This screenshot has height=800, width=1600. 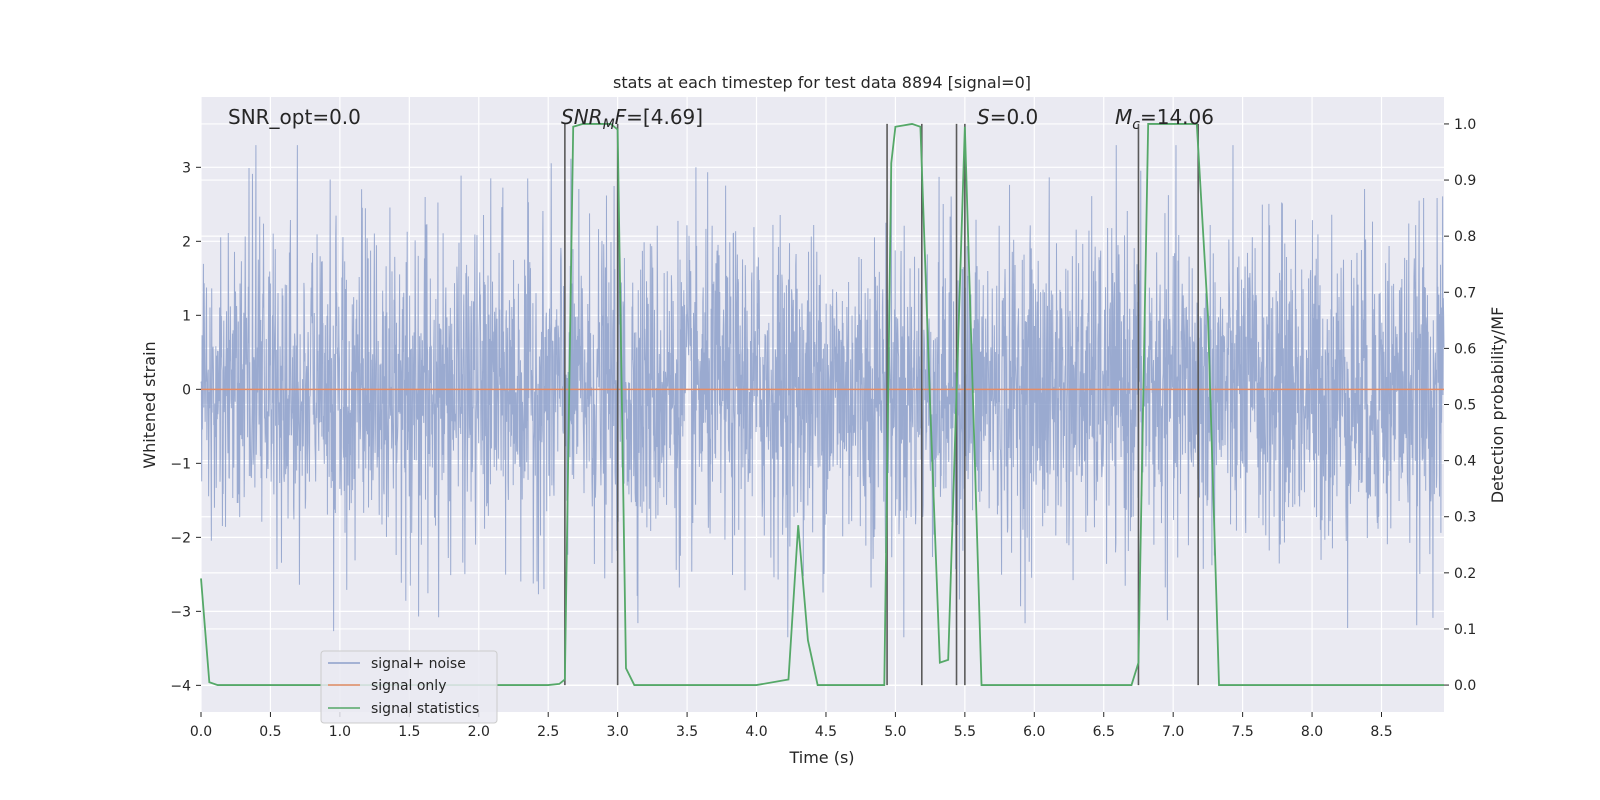 I want to click on x-tick-label: 7.5, so click(x=1242, y=732).